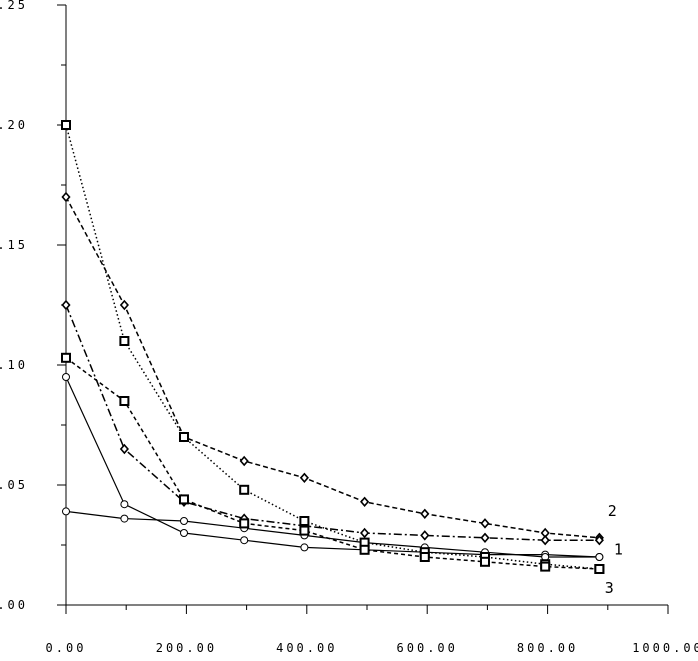 This screenshot has width=698, height=661. What do you see at coordinates (186, 648) in the screenshot?
I see `x-tick-label: 200.00` at bounding box center [186, 648].